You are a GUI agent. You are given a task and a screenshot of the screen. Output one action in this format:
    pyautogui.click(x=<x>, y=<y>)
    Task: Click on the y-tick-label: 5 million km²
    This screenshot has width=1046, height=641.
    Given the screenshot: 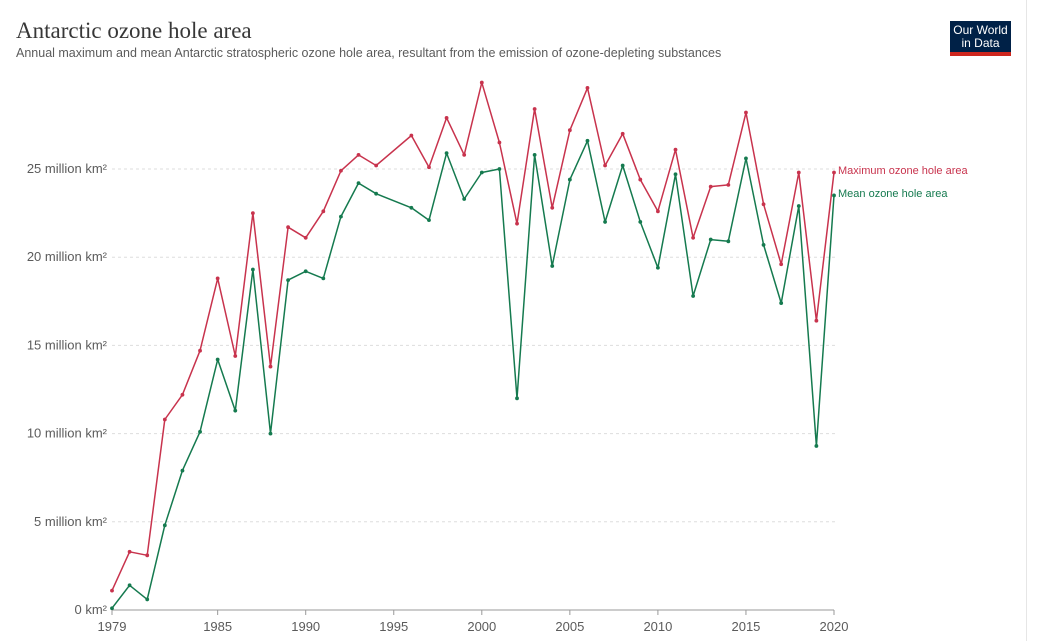 What is the action you would take?
    pyautogui.click(x=71, y=521)
    